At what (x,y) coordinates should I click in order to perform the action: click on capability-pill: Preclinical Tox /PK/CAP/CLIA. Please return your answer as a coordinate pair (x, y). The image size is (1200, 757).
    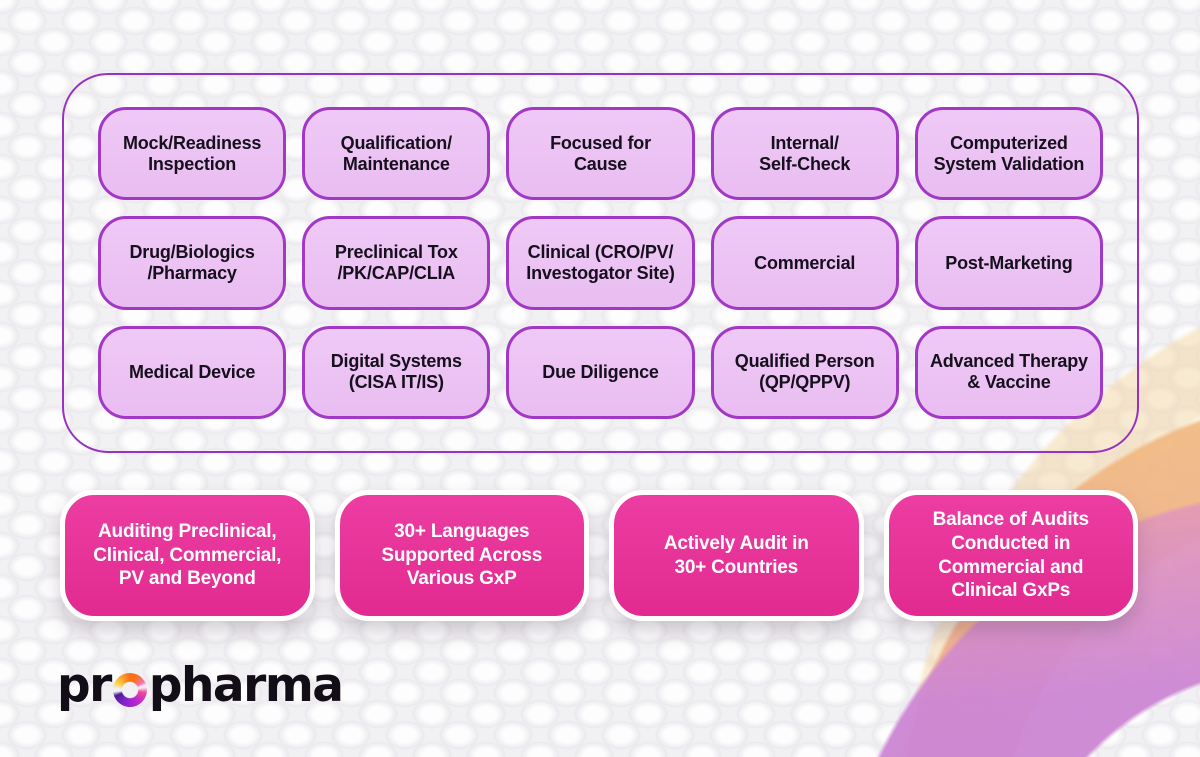
    Looking at the image, I should click on (396, 263).